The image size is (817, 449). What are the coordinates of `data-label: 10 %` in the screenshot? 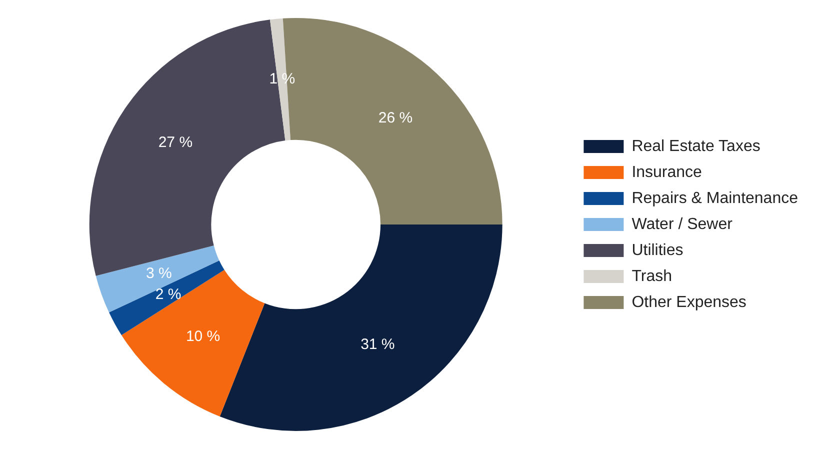 It's located at (203, 336).